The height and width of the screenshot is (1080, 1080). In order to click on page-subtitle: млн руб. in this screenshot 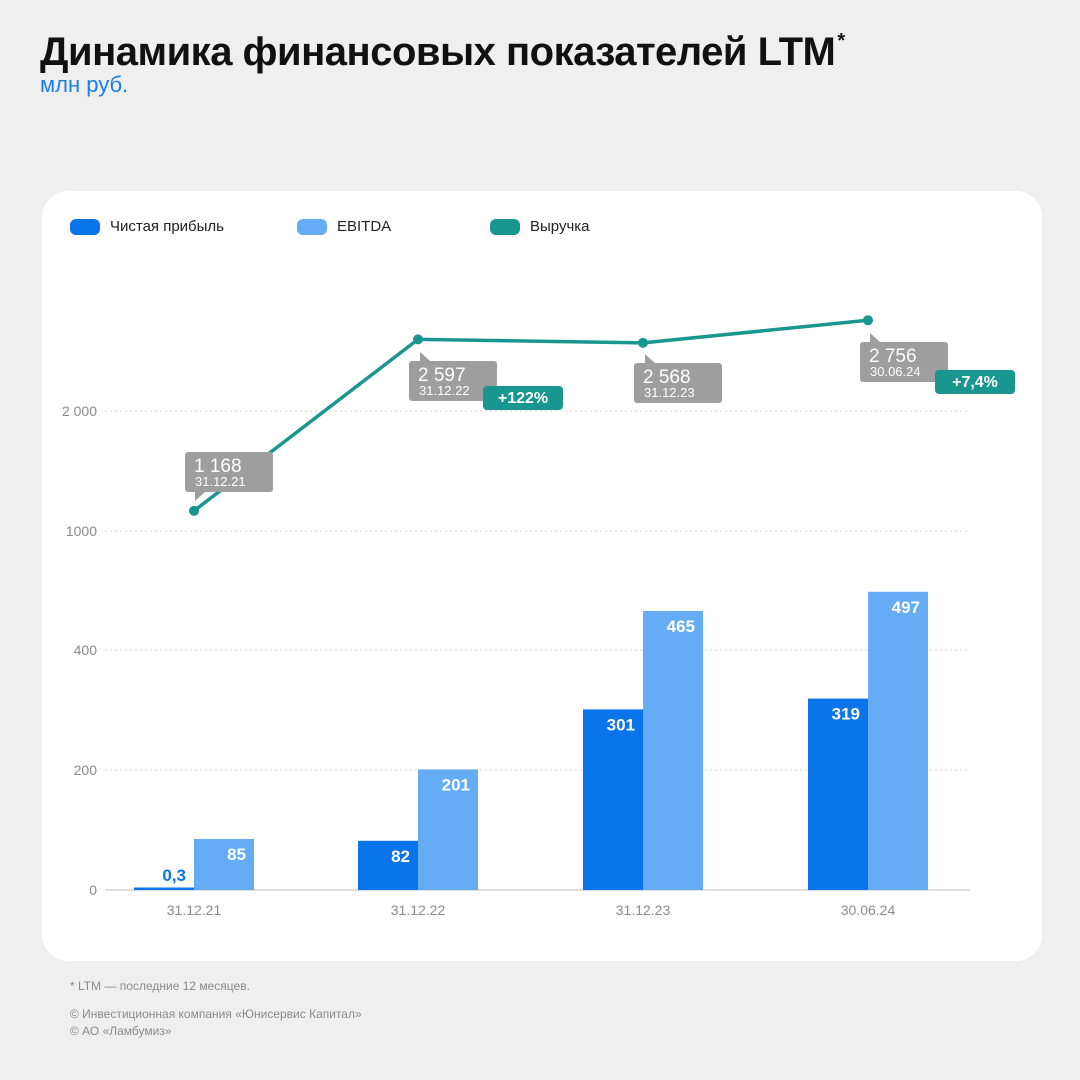, I will do `click(84, 84)`.